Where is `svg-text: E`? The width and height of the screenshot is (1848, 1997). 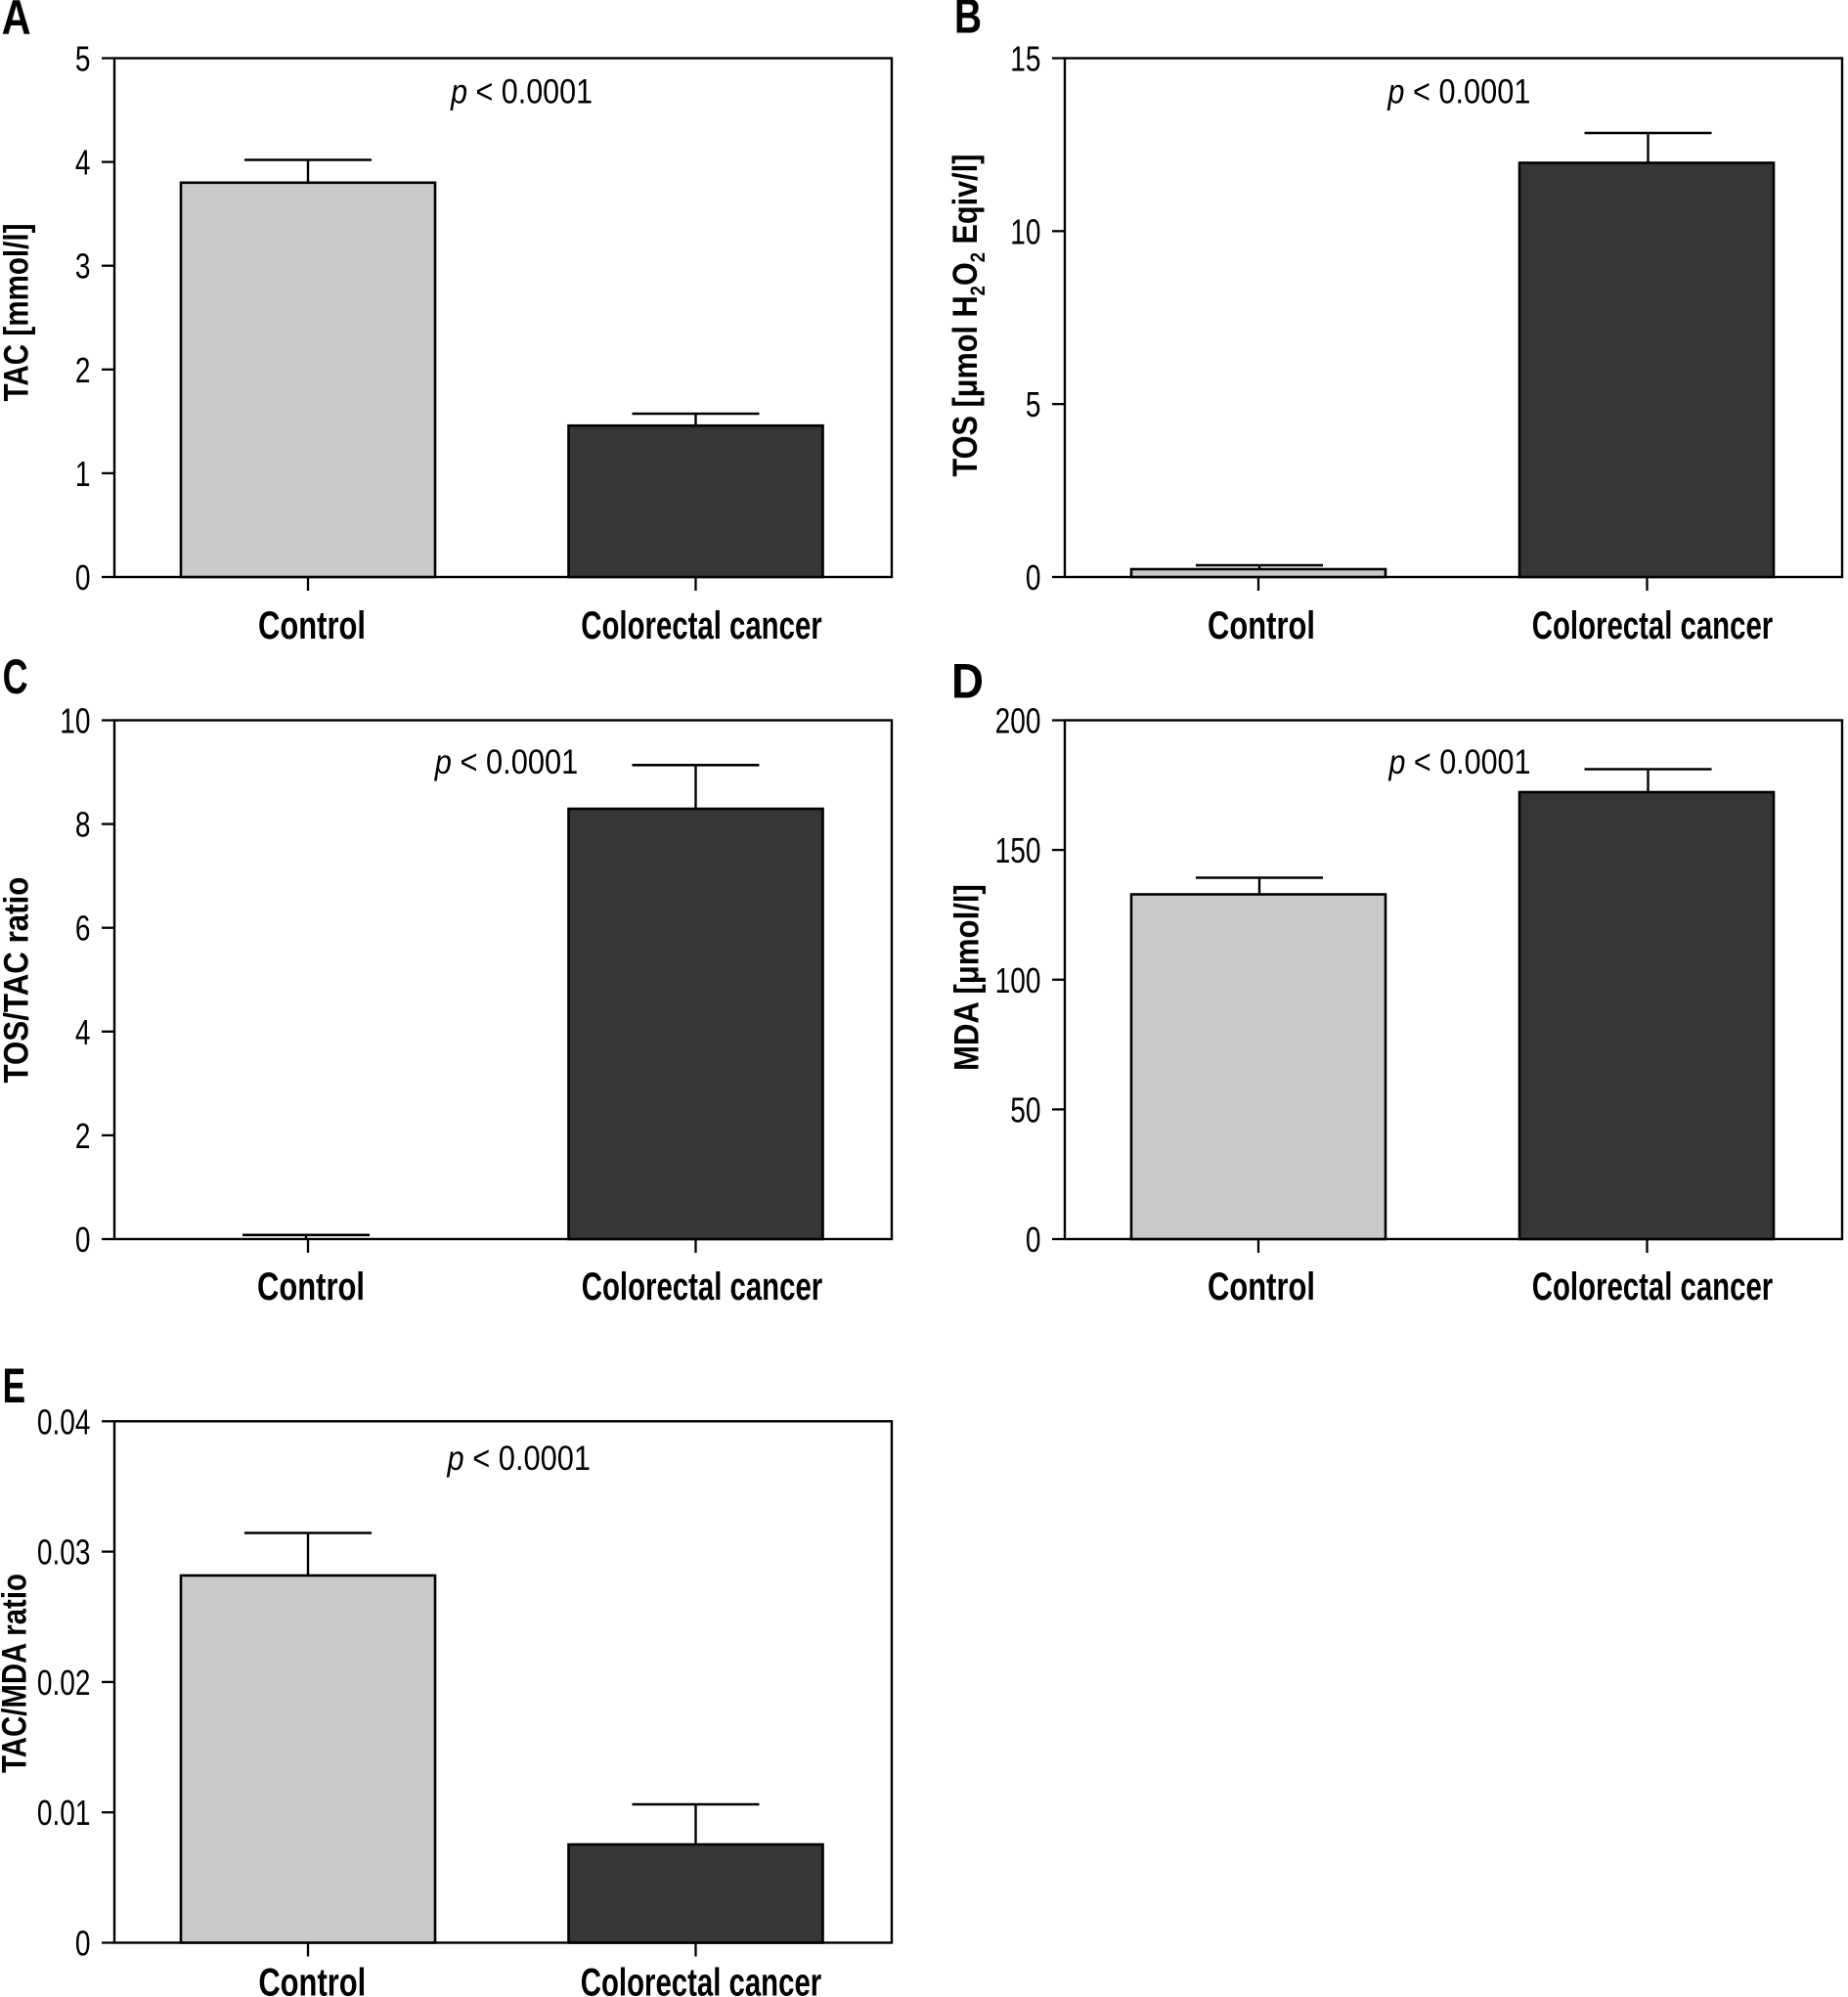
svg-text: E is located at coordinates (14, 1386).